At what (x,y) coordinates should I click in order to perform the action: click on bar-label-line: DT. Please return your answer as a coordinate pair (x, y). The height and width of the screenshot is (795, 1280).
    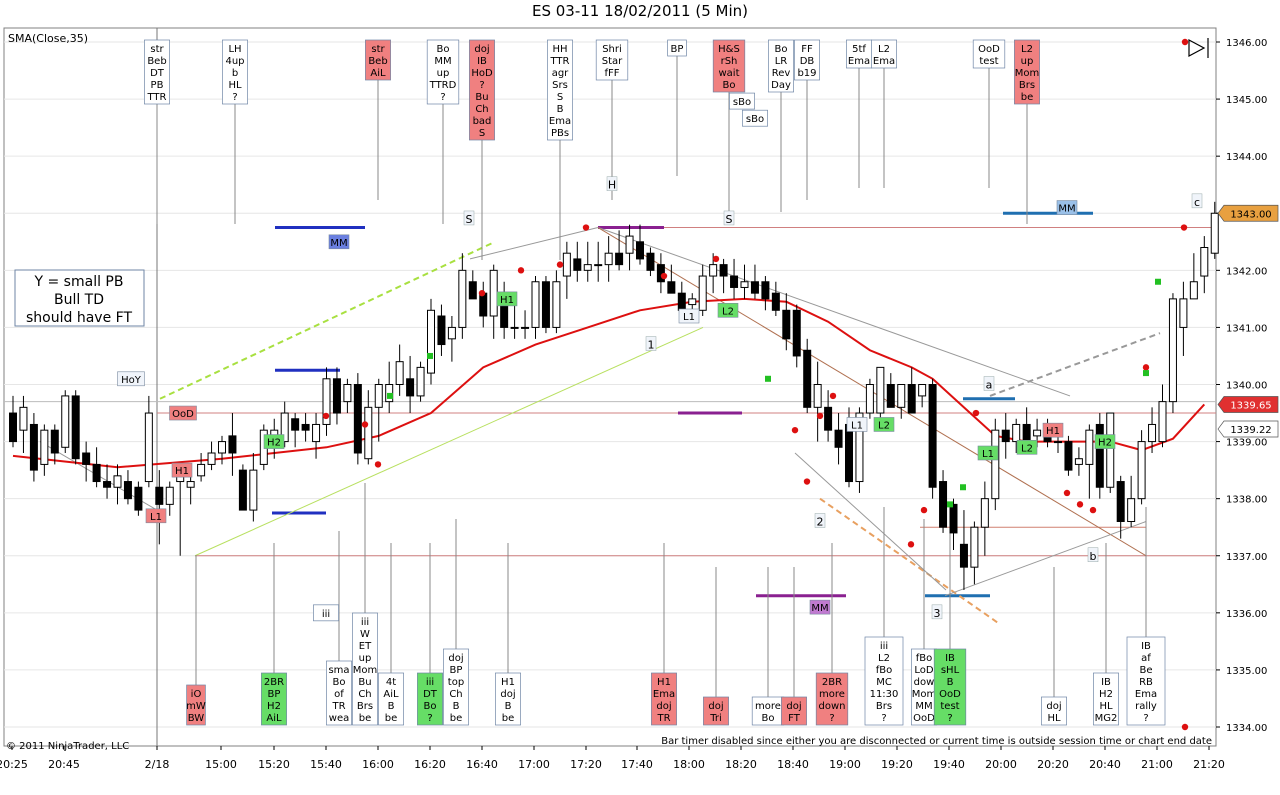
    Looking at the image, I should click on (157, 73).